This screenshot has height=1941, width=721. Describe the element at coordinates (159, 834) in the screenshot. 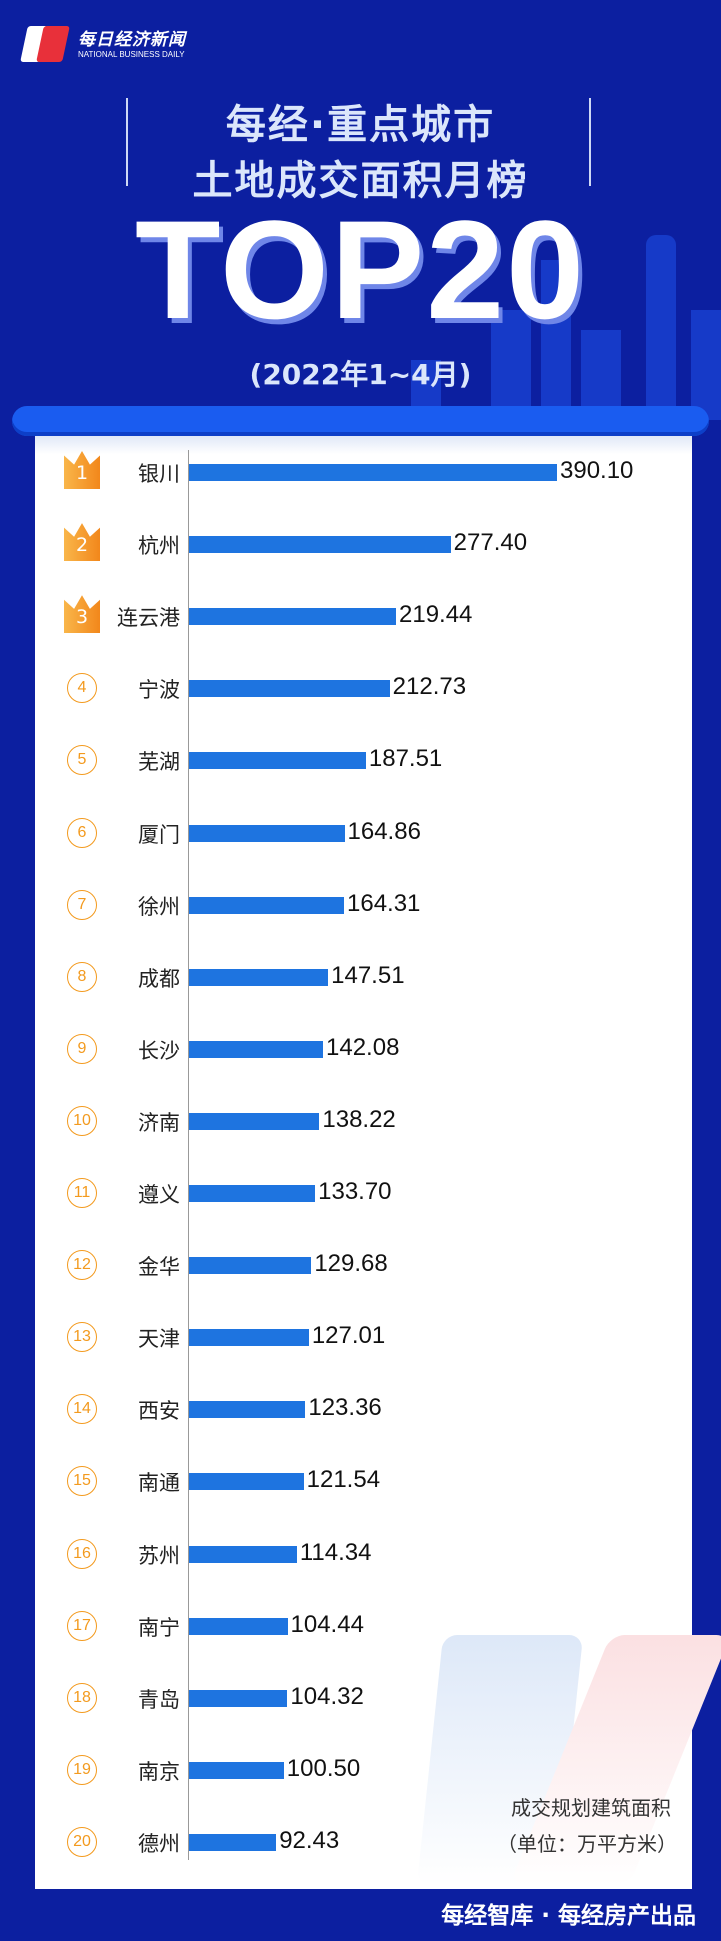

I see `category-label: 厦门` at that location.